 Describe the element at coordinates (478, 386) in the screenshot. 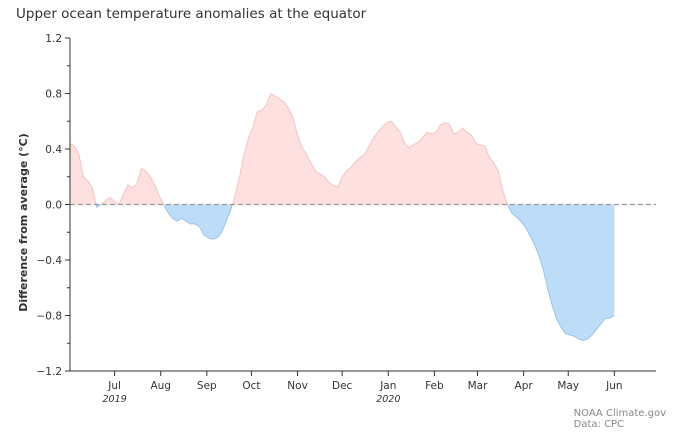

I see `x-tick-label-mar: Mar` at that location.